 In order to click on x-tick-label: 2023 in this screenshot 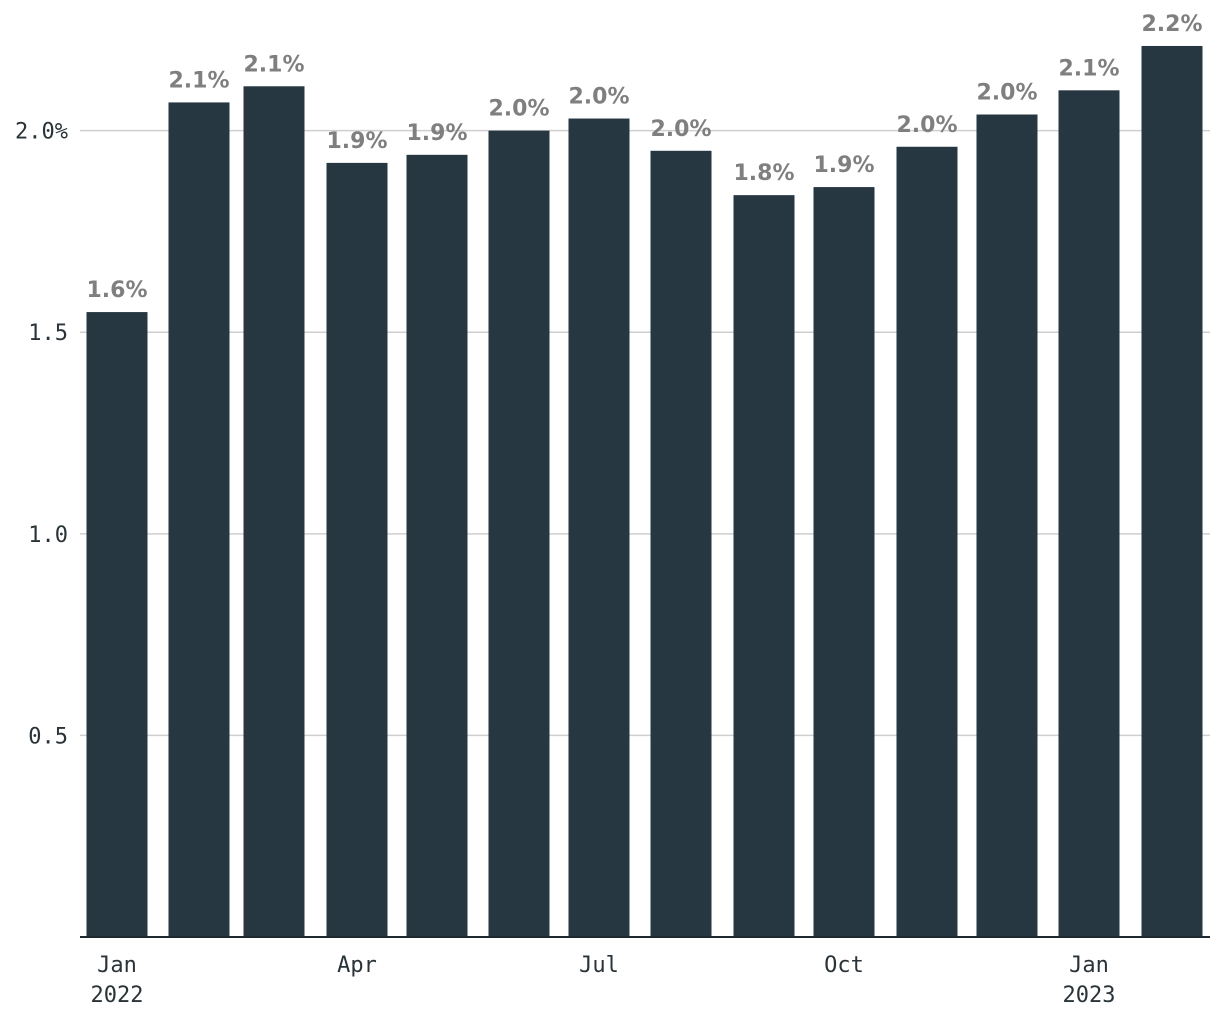, I will do `click(1089, 995)`.